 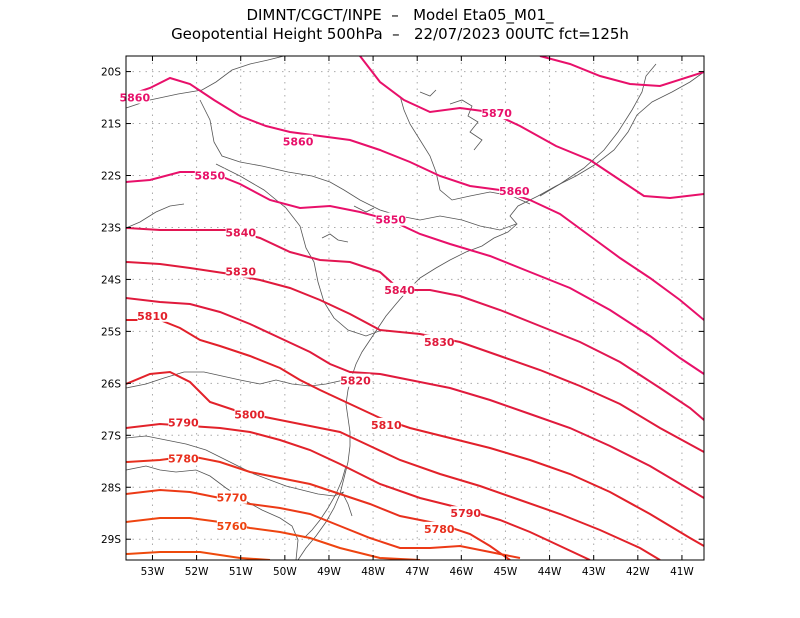 I want to click on lat-tick-label: 24S, so click(x=111, y=280).